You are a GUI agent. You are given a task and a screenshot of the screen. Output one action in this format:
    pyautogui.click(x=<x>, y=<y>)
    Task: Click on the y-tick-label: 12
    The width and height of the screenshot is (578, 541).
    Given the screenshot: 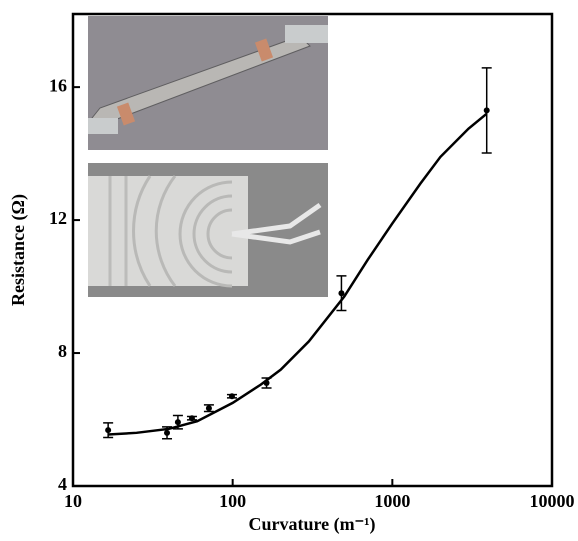 What is the action you would take?
    pyautogui.click(x=58, y=218)
    